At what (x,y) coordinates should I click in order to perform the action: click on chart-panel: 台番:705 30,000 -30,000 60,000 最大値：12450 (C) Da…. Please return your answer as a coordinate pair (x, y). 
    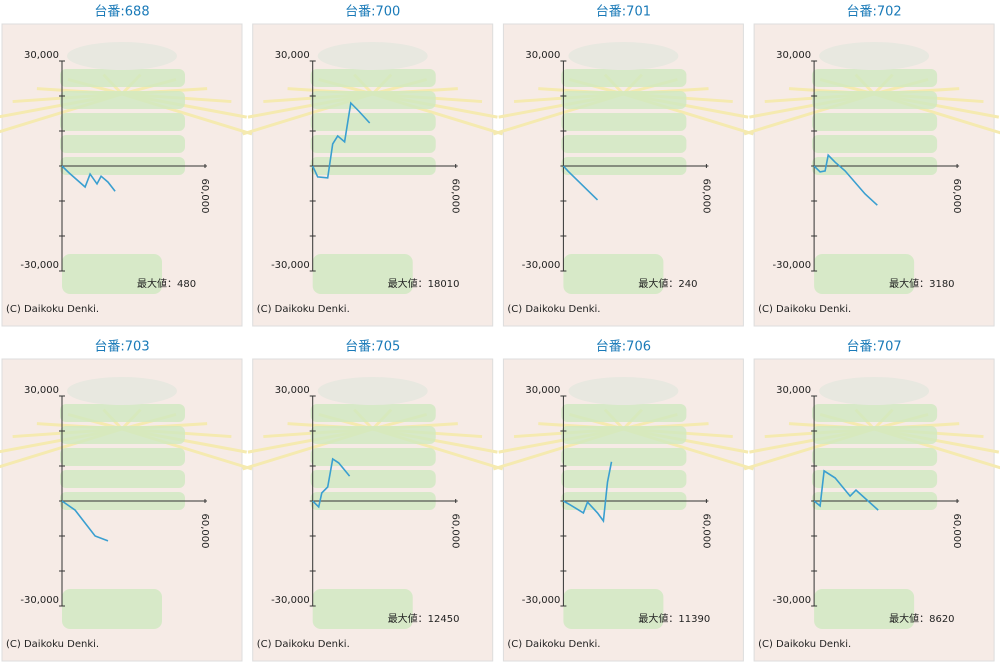
    Looking at the image, I should click on (373, 501).